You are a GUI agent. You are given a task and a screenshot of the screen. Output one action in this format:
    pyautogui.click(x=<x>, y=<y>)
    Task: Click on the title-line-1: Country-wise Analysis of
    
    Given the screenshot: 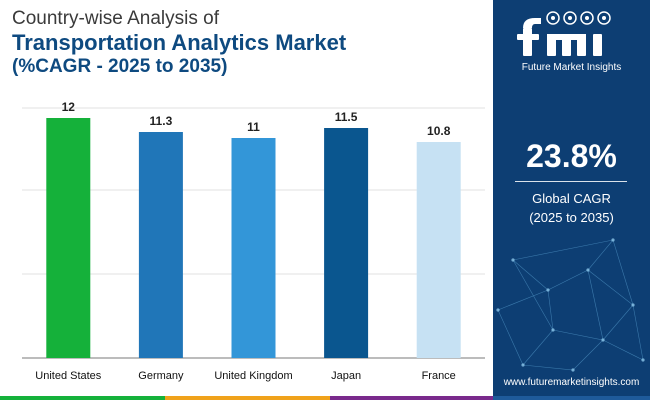 What is the action you would take?
    pyautogui.click(x=115, y=18)
    